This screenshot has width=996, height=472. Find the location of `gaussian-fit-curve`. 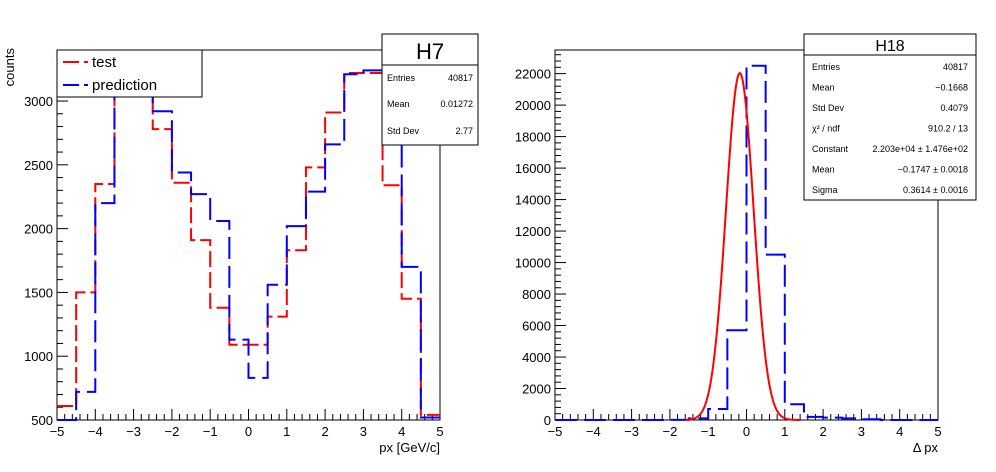

gaussian-fit-curve is located at coordinates (743, 246).